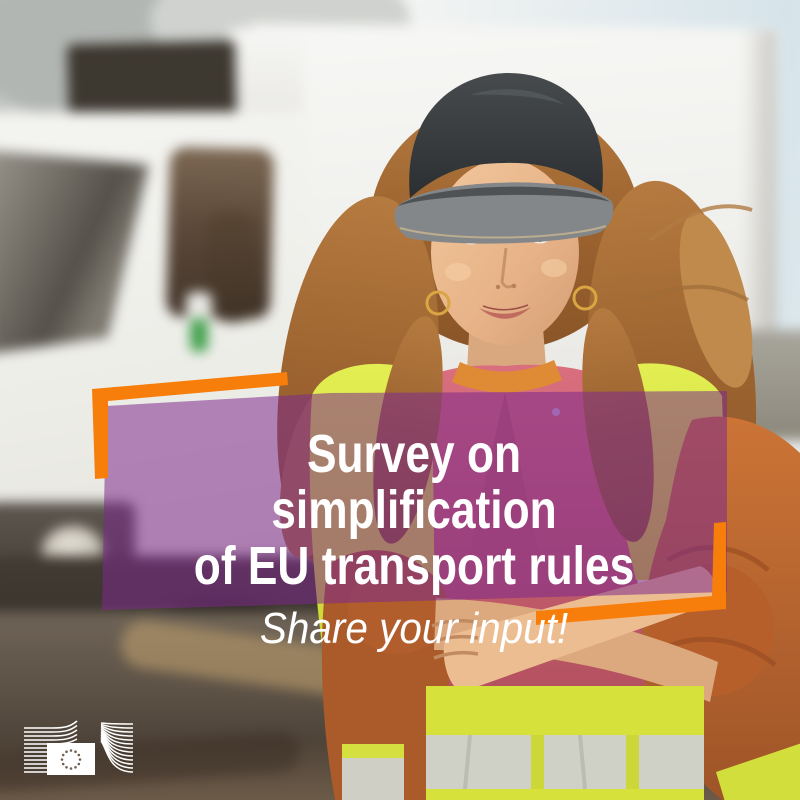 The image size is (800, 800). I want to click on vest-bottom, so click(571, 743).